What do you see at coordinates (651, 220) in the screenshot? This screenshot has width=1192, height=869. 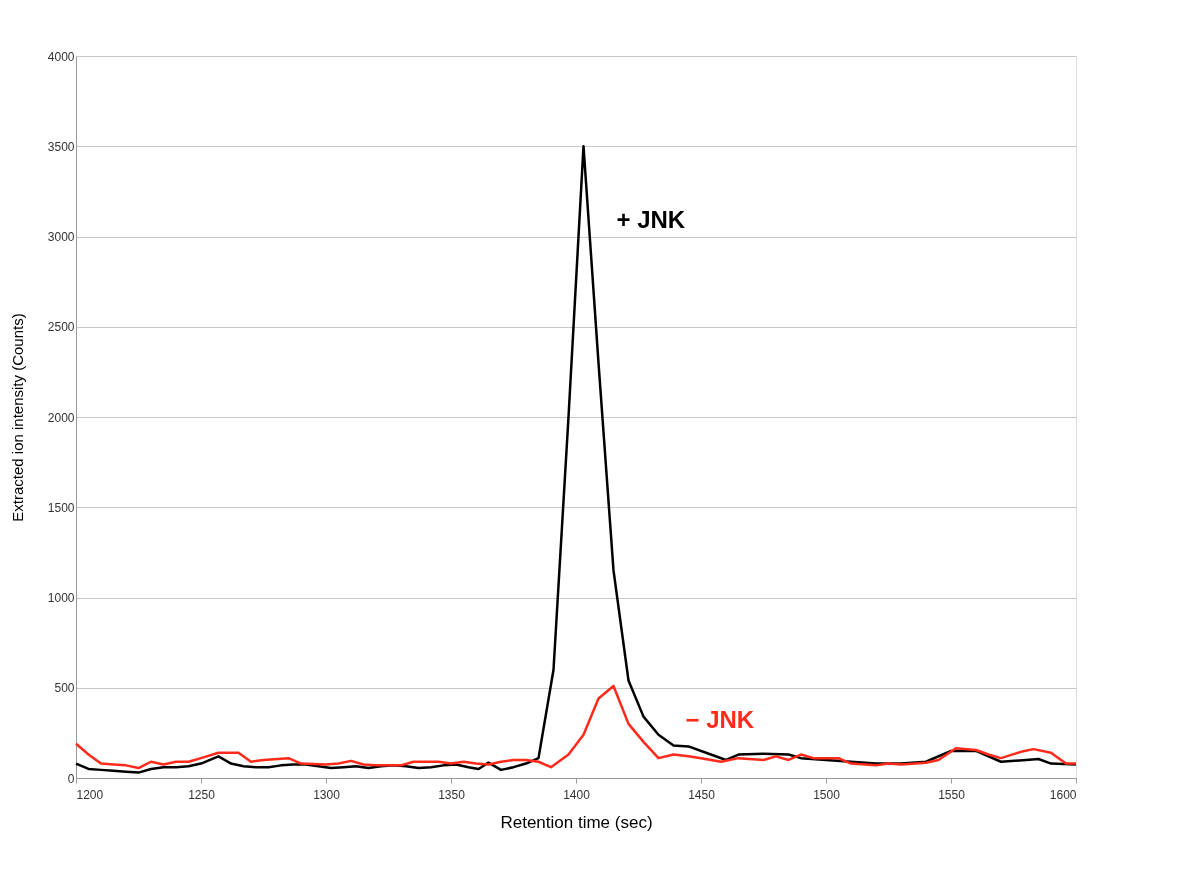 I see `series-label: + JNK` at bounding box center [651, 220].